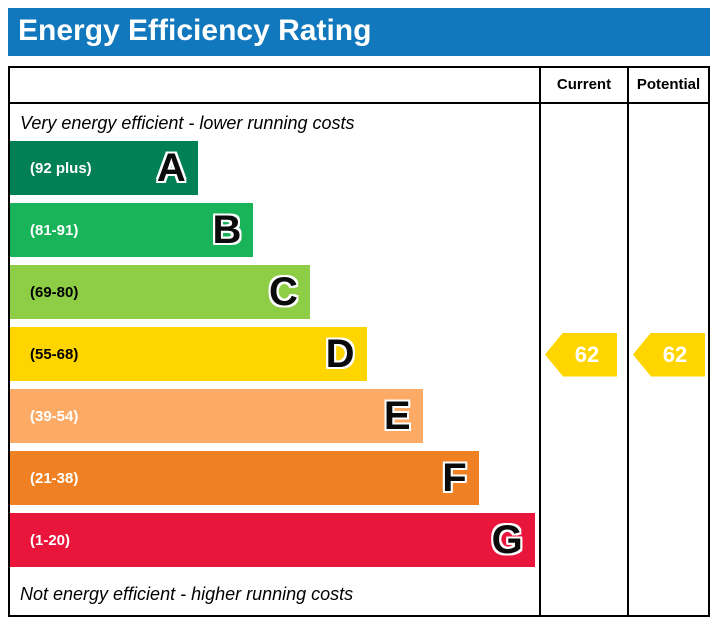  What do you see at coordinates (195, 30) in the screenshot?
I see `page-title-text: Energy Efficiency Rating` at bounding box center [195, 30].